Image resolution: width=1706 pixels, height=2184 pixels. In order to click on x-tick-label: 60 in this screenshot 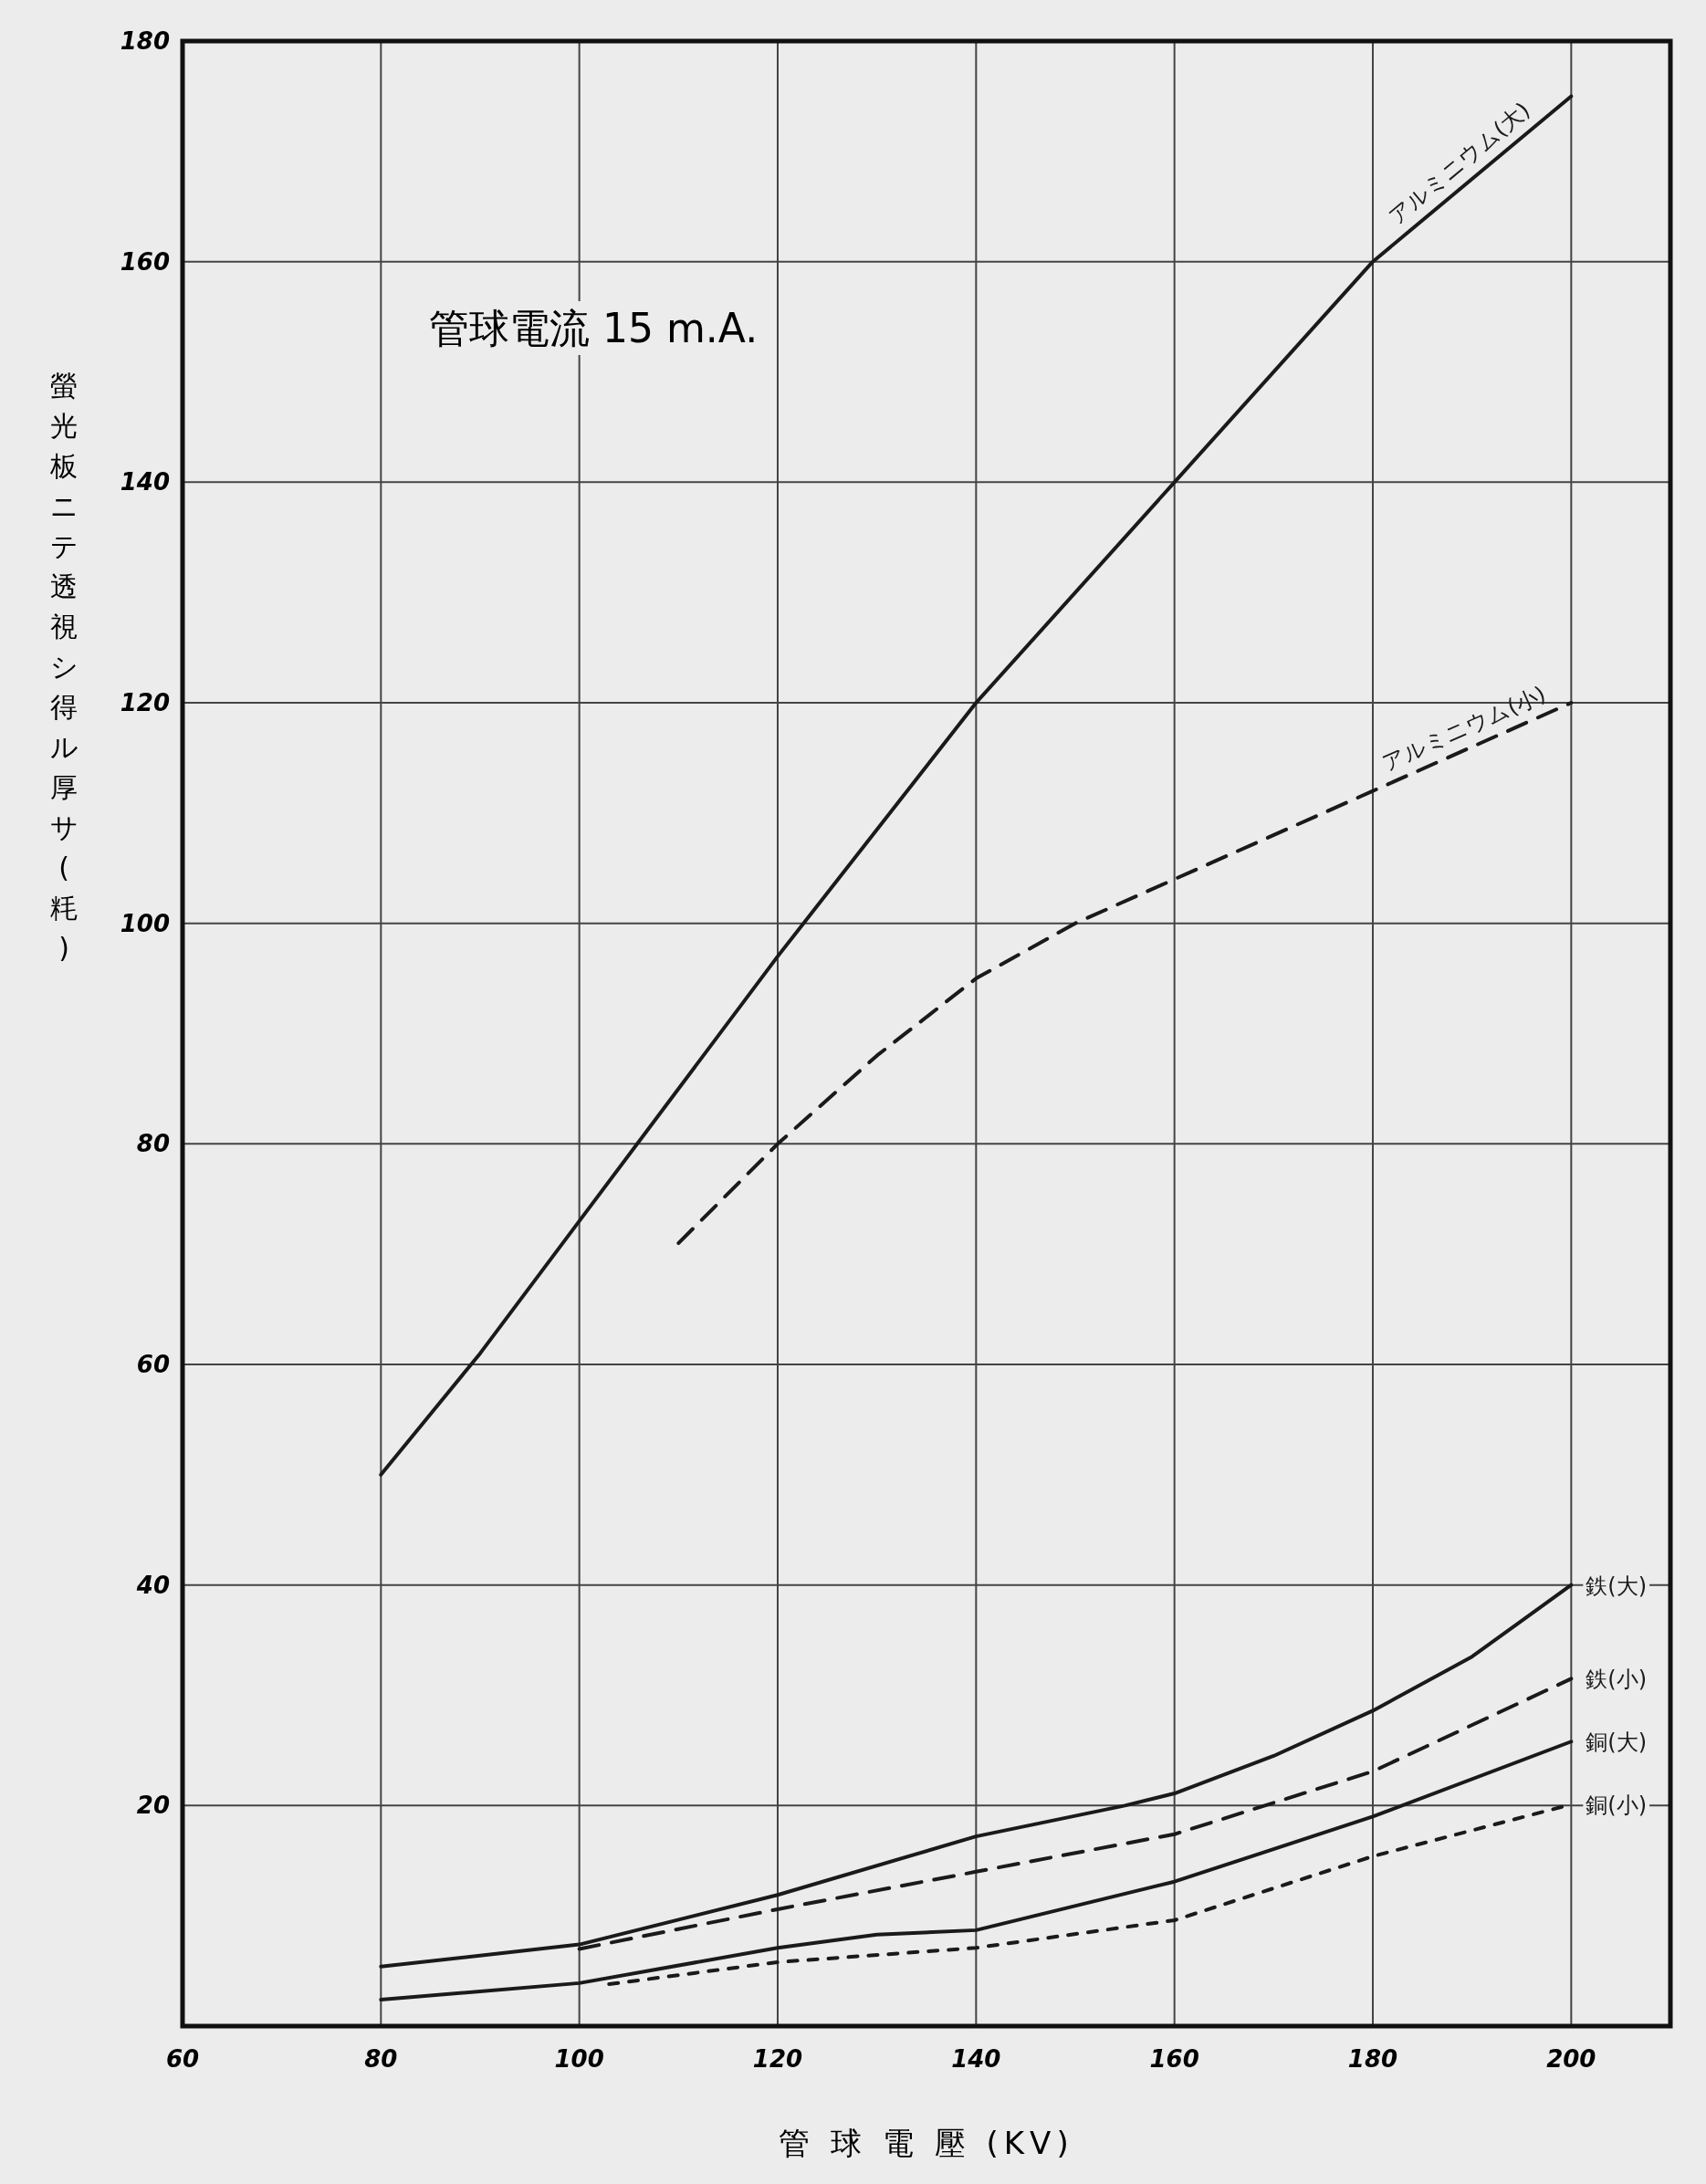, I will do `click(182, 2059)`.